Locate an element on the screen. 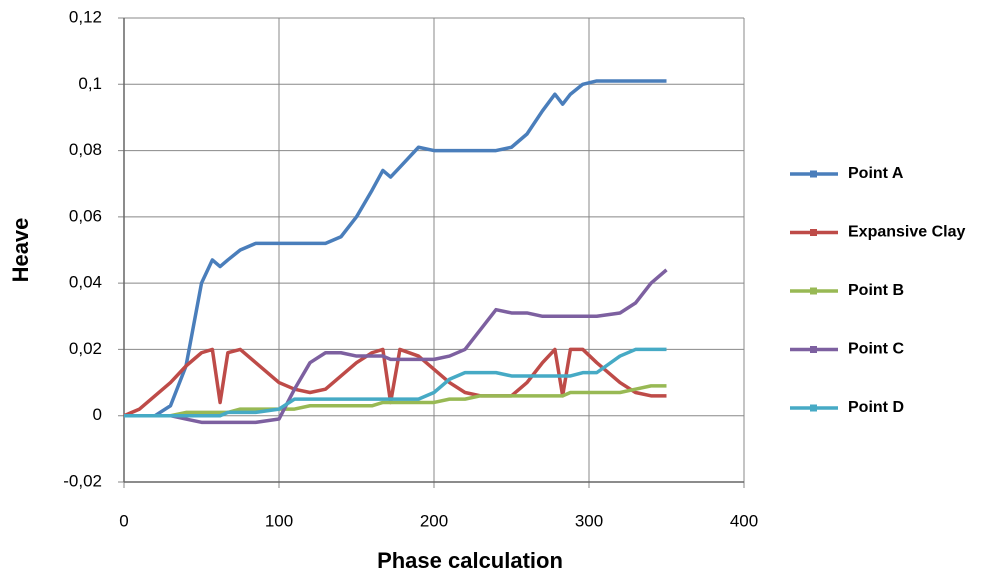 This screenshot has width=990, height=580. y-tick-label: 0,06 is located at coordinates (85, 215).